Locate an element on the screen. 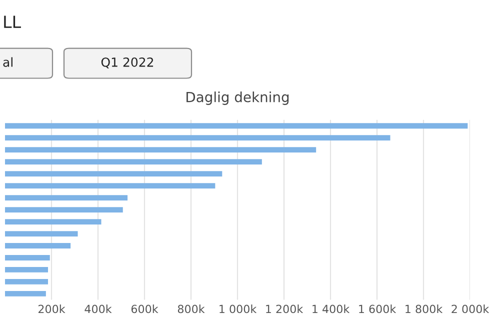  x-tick-label: 1 600k is located at coordinates (377, 309).